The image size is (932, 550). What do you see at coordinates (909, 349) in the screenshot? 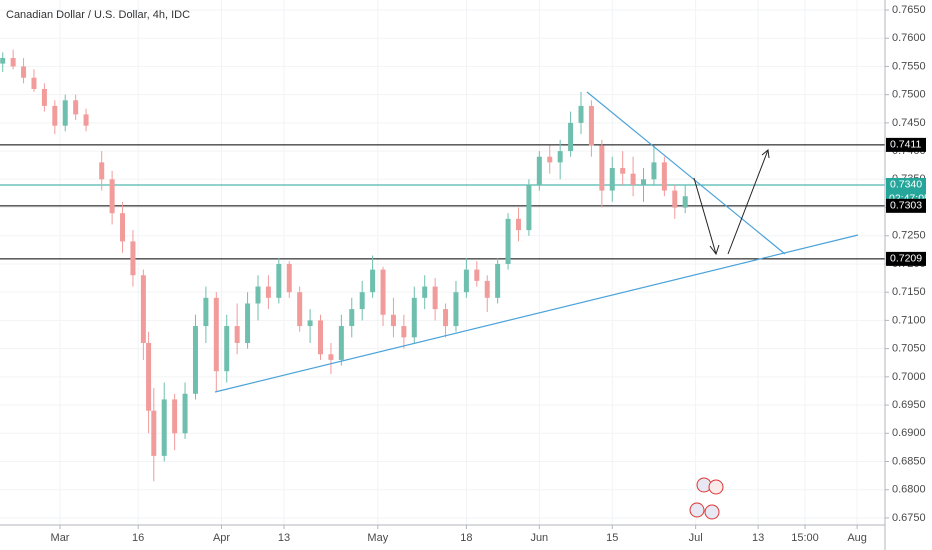
I see `y-tick-label: 0.7050` at bounding box center [909, 349].